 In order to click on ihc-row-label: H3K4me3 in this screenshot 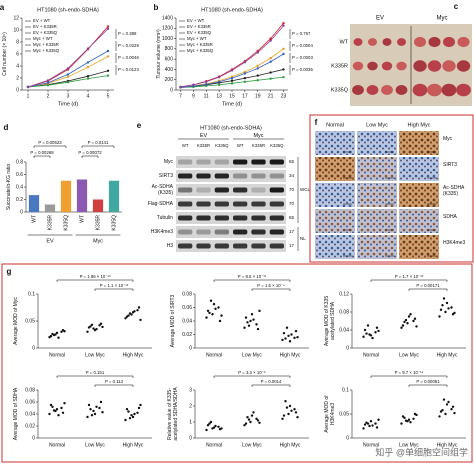, I will do `click(454, 243)`.